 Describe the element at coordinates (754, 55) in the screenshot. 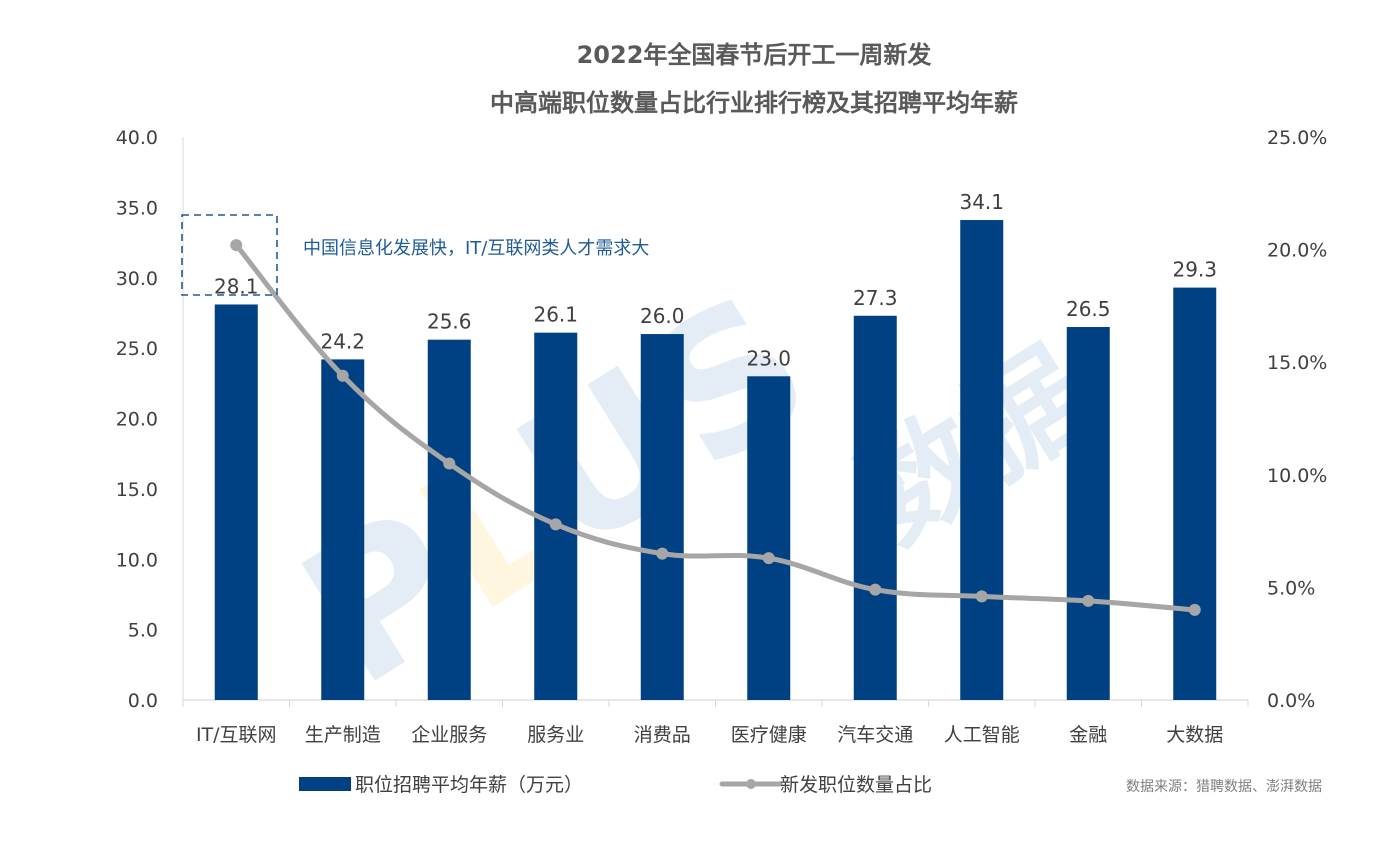

I see `chart-title-line1: 2022年全国春节后开工一周新发` at that location.